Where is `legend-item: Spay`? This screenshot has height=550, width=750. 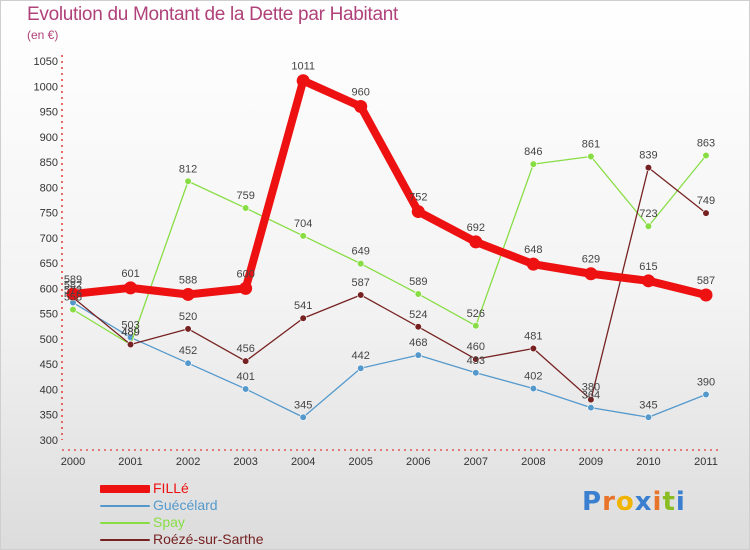
legend-item: Spay is located at coordinates (200, 522).